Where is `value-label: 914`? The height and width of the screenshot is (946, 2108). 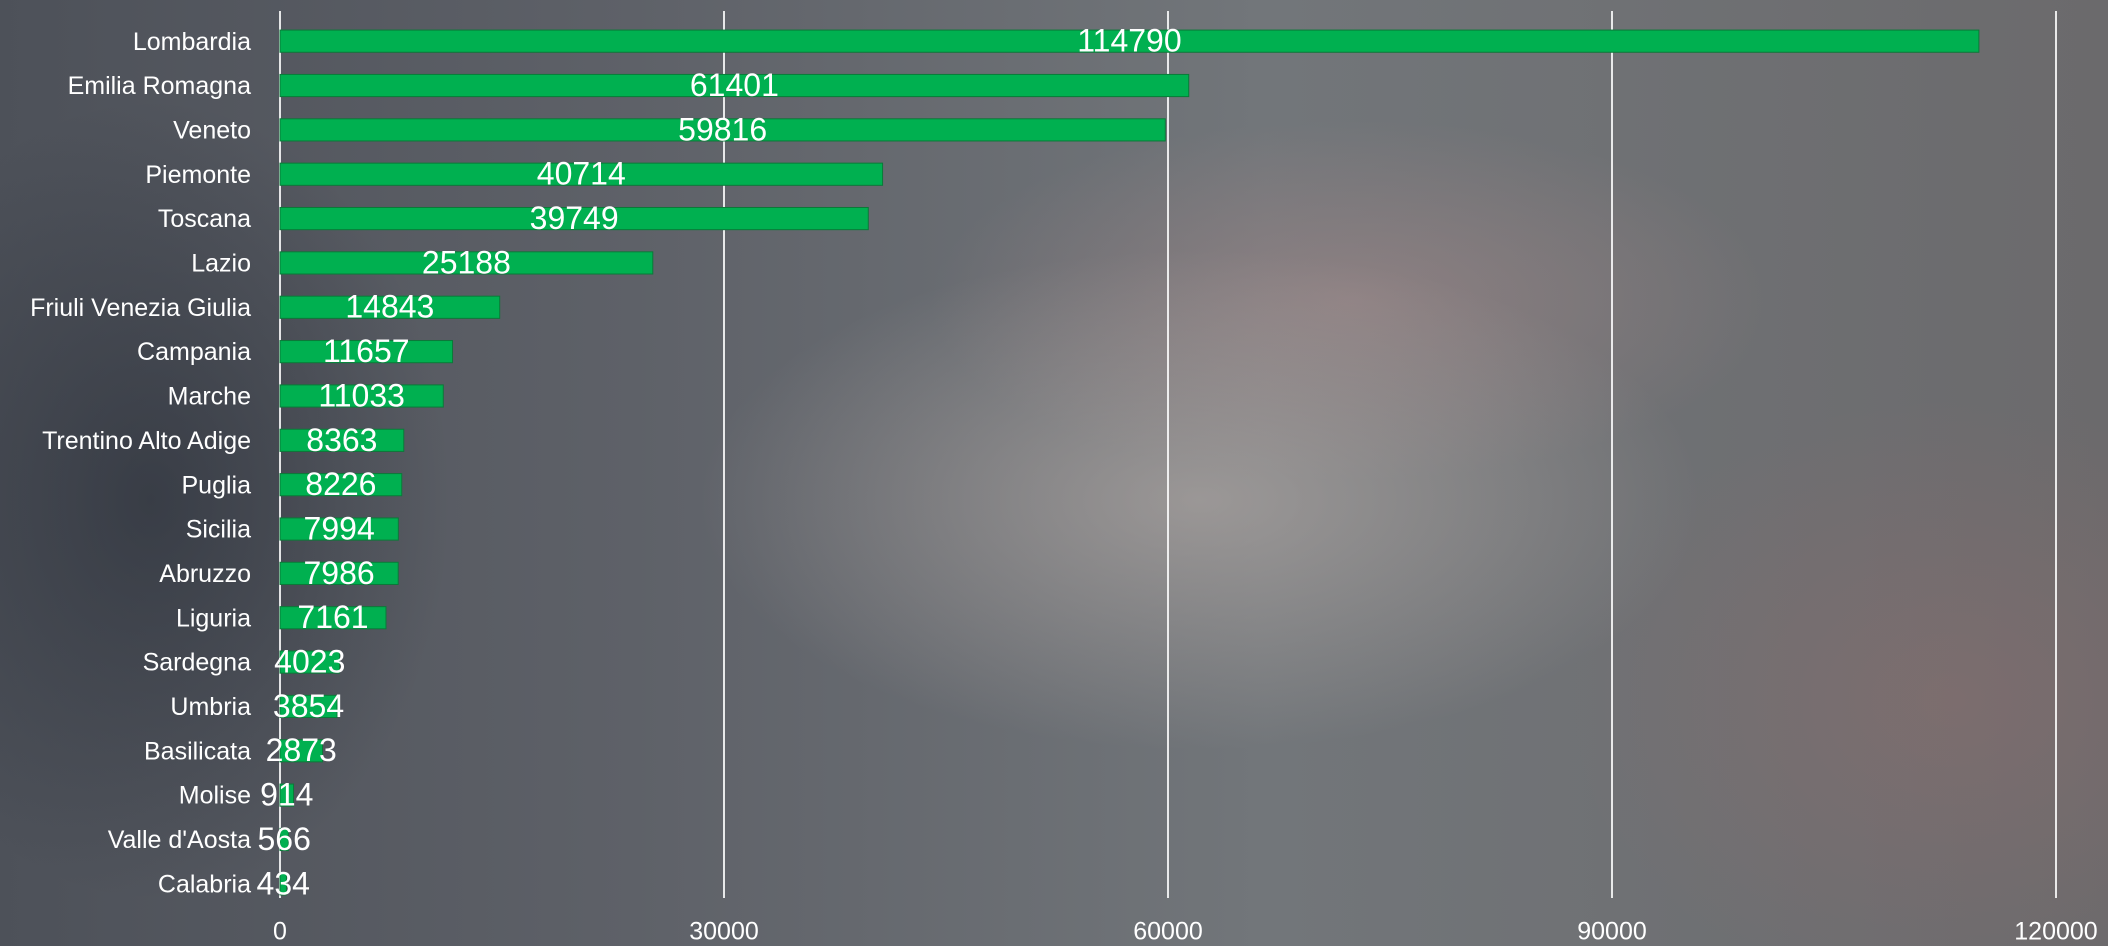 value-label: 914 is located at coordinates (286, 795).